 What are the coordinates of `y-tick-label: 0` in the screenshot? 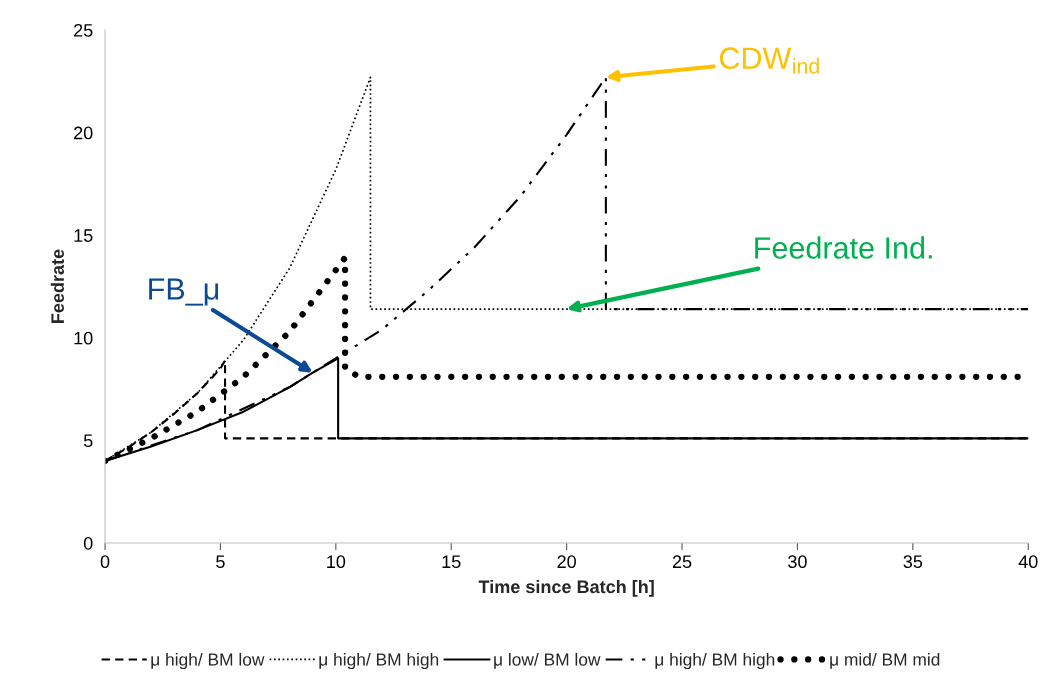 It's located at (88, 543).